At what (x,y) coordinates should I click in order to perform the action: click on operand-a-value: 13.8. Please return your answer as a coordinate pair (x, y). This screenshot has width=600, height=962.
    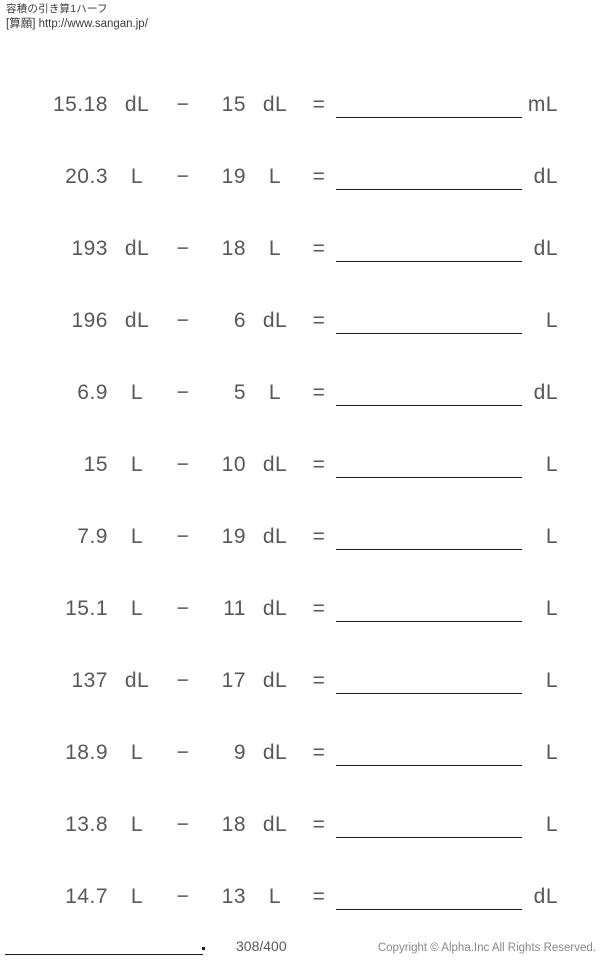
    Looking at the image, I should click on (86, 824).